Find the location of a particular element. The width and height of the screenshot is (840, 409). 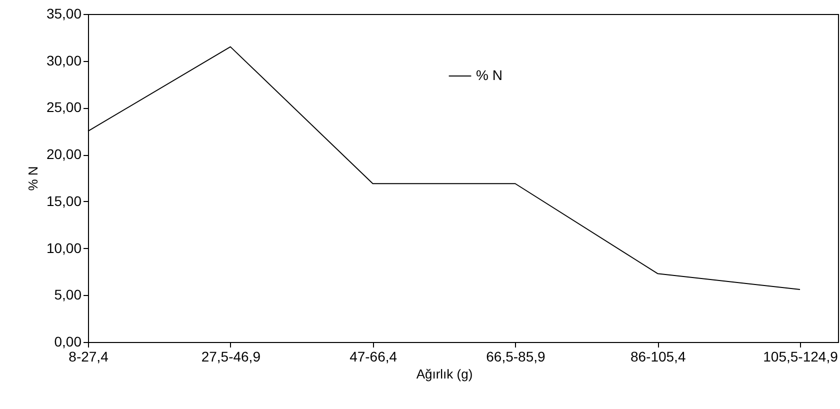

x-axis-title: Ağırlık (g) is located at coordinates (444, 374).